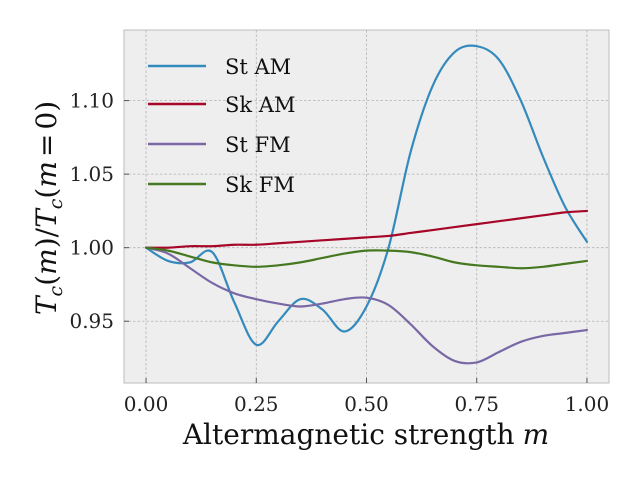 This screenshot has width=640, height=480. I want to click on x-axis-label-text: Altermagnetic strength, so click(348, 434).